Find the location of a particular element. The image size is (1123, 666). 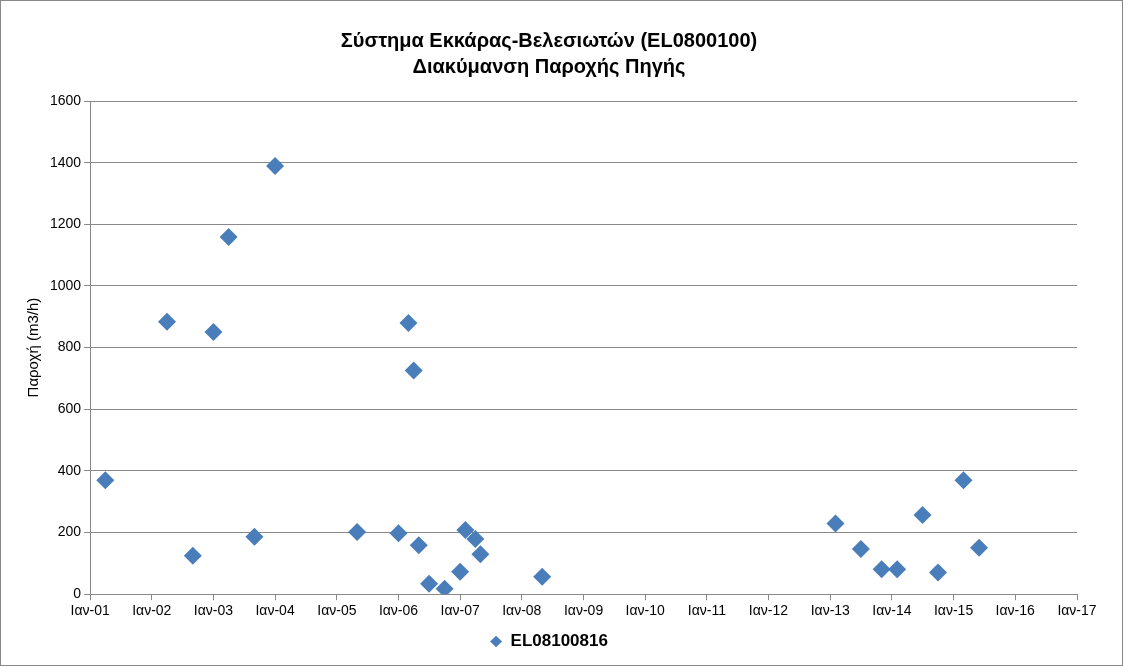

x-tick-label: Ιαν-14 is located at coordinates (892, 610).